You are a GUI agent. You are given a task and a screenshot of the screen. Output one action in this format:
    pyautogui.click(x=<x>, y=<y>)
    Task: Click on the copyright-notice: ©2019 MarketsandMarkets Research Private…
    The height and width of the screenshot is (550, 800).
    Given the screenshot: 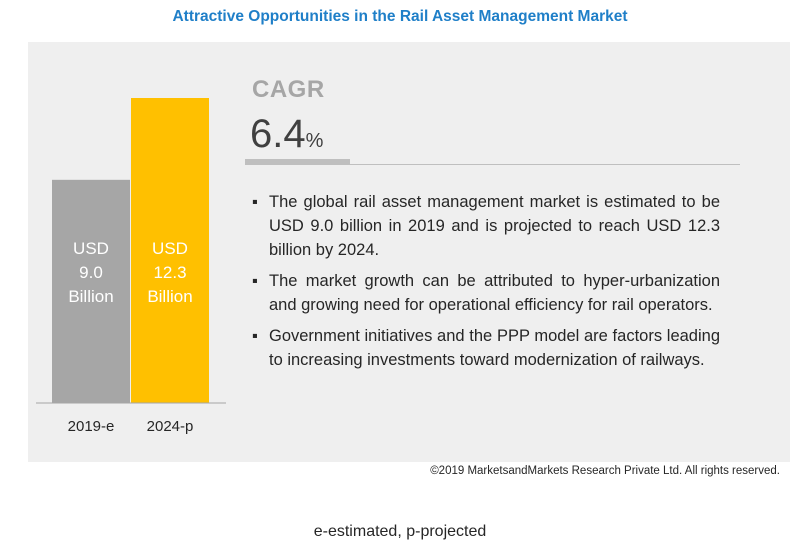 What is the action you would take?
    pyautogui.click(x=605, y=471)
    